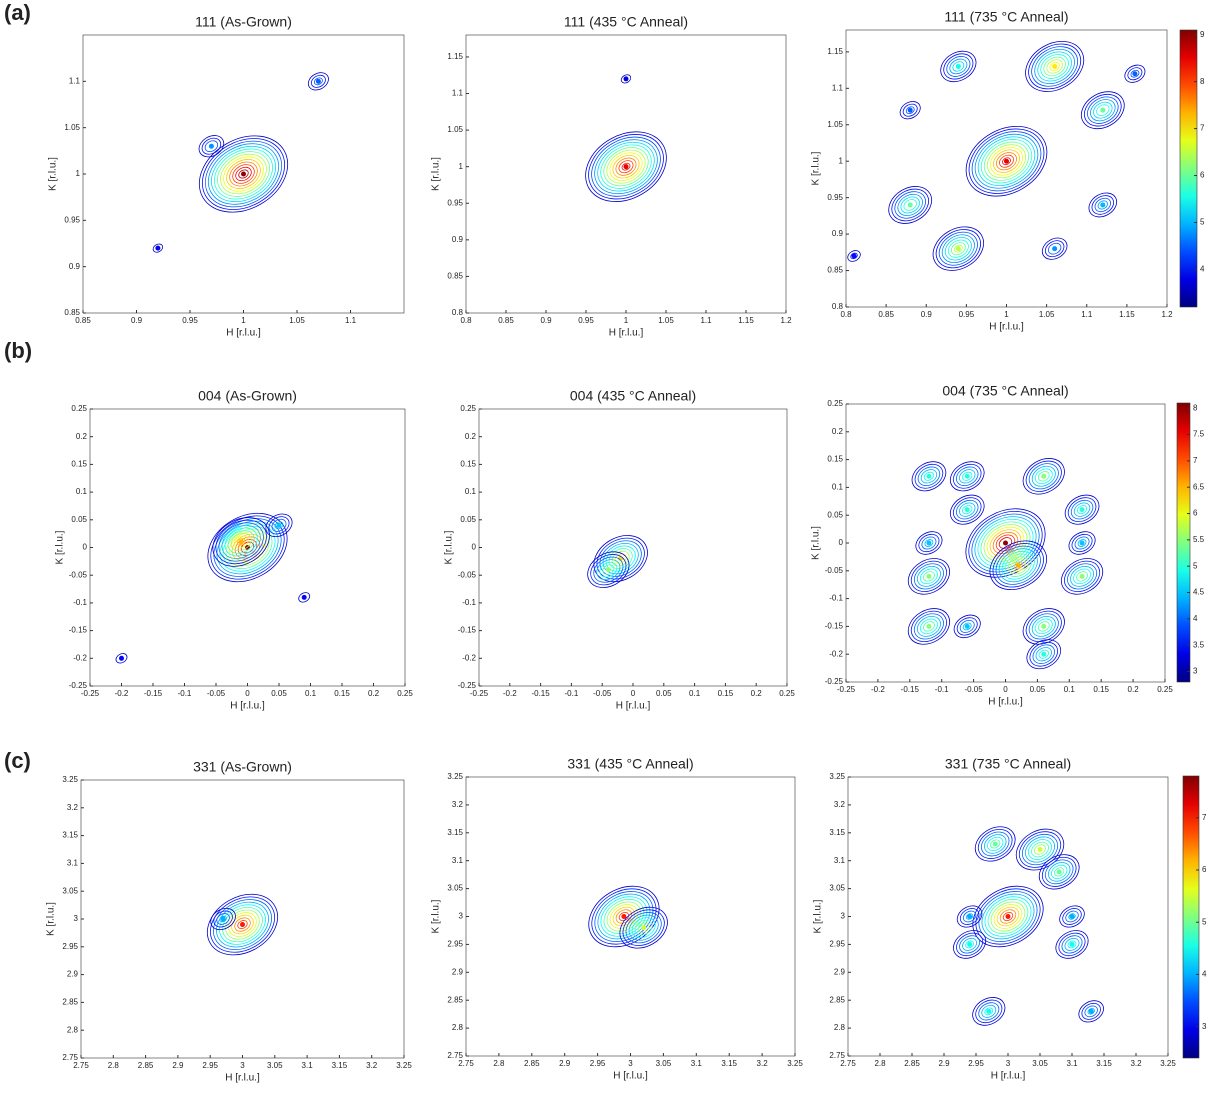  I want to click on colorbar, so click(1191, 917).